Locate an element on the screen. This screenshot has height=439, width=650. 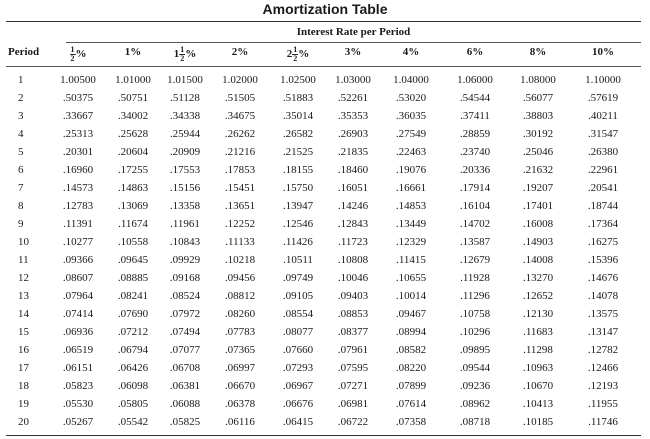
factor-cell-r300: .07961 is located at coordinates (353, 350).